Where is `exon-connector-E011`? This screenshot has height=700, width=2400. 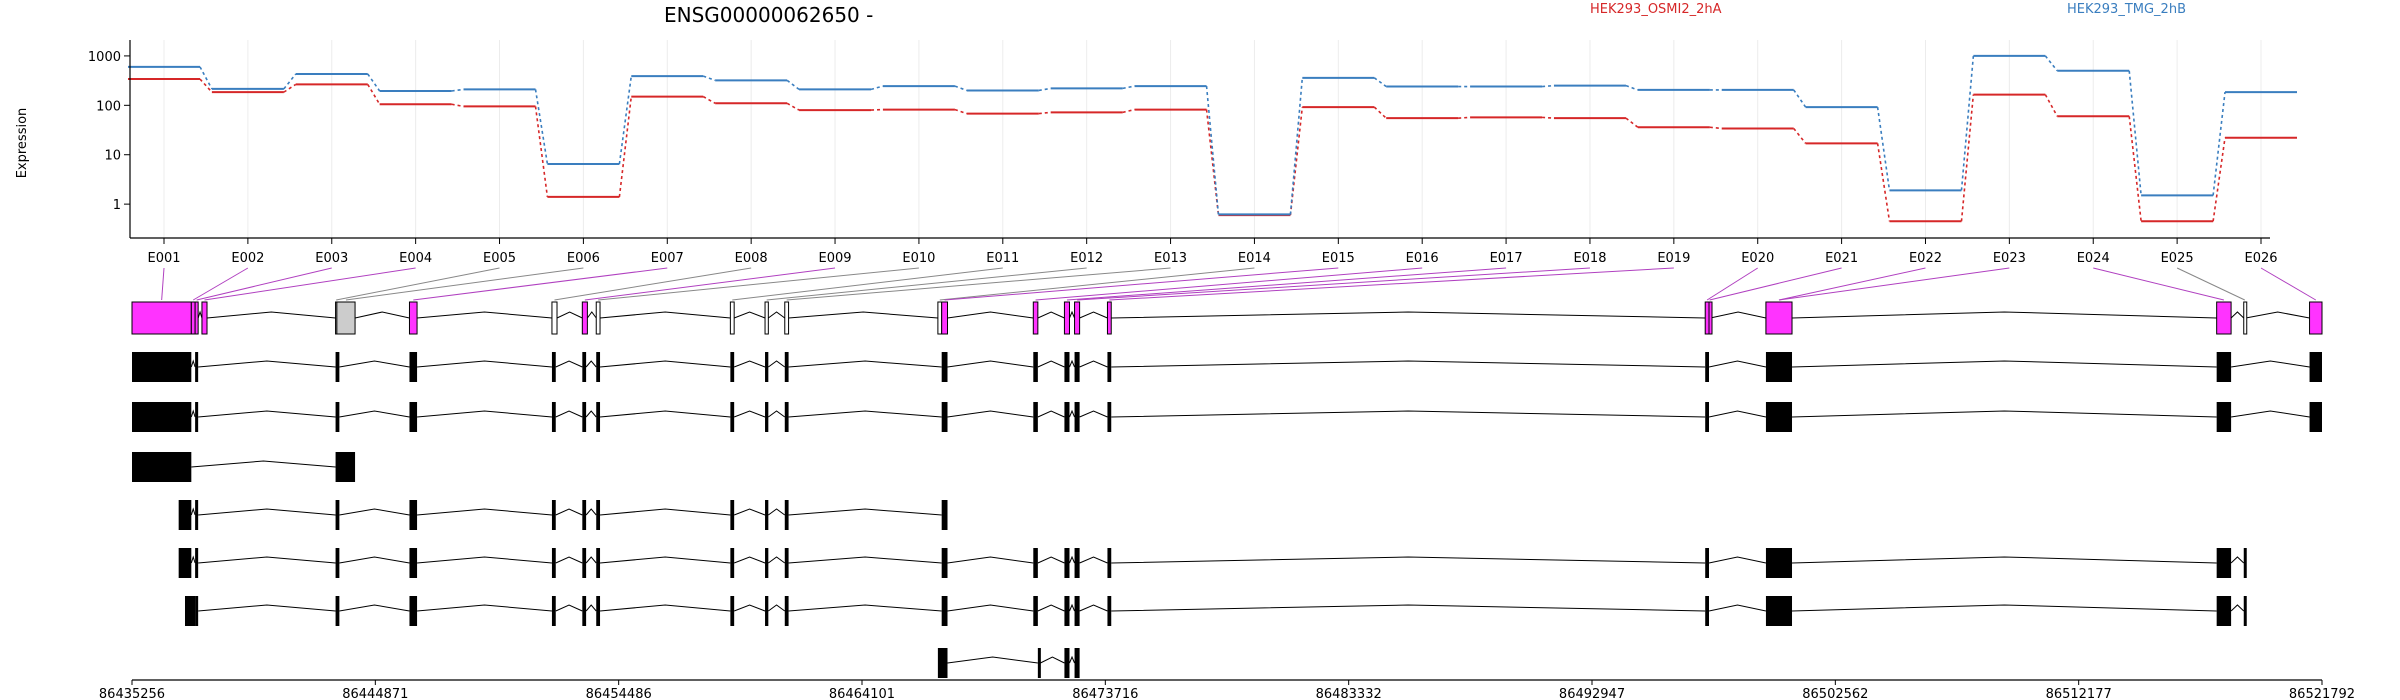
exon-connector-E011 is located at coordinates (867, 284).